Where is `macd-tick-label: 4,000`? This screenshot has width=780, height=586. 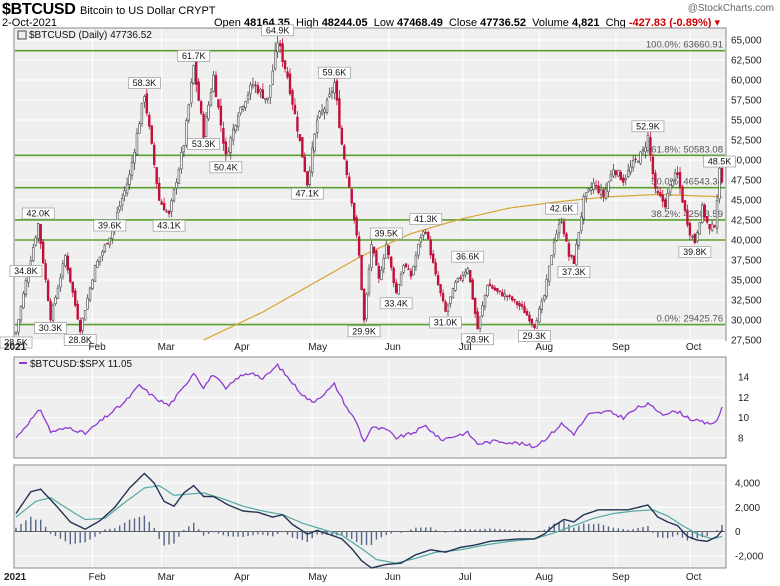
macd-tick-label: 4,000 is located at coordinates (747, 484).